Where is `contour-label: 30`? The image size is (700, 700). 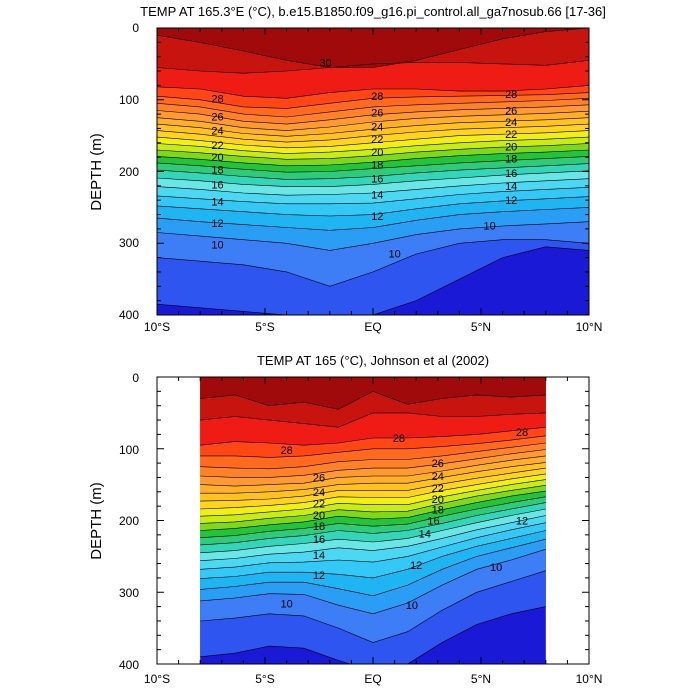
contour-label: 30 is located at coordinates (325, 63).